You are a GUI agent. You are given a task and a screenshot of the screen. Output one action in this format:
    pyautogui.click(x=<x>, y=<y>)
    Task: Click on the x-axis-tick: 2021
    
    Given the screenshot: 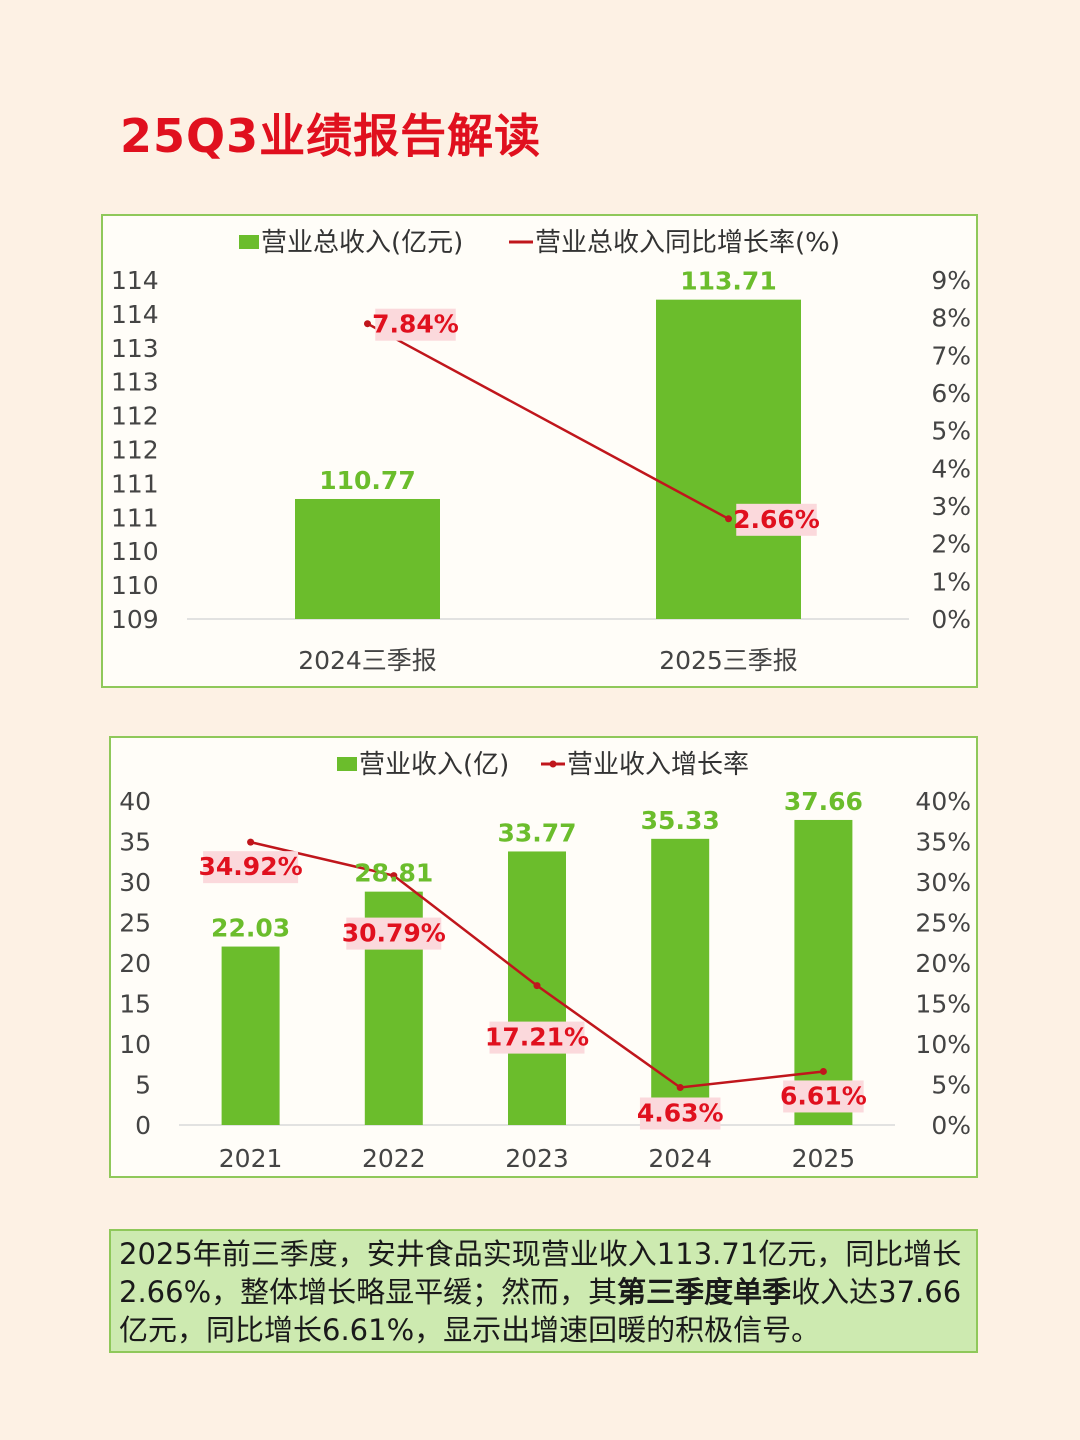 What is the action you would take?
    pyautogui.click(x=251, y=1158)
    